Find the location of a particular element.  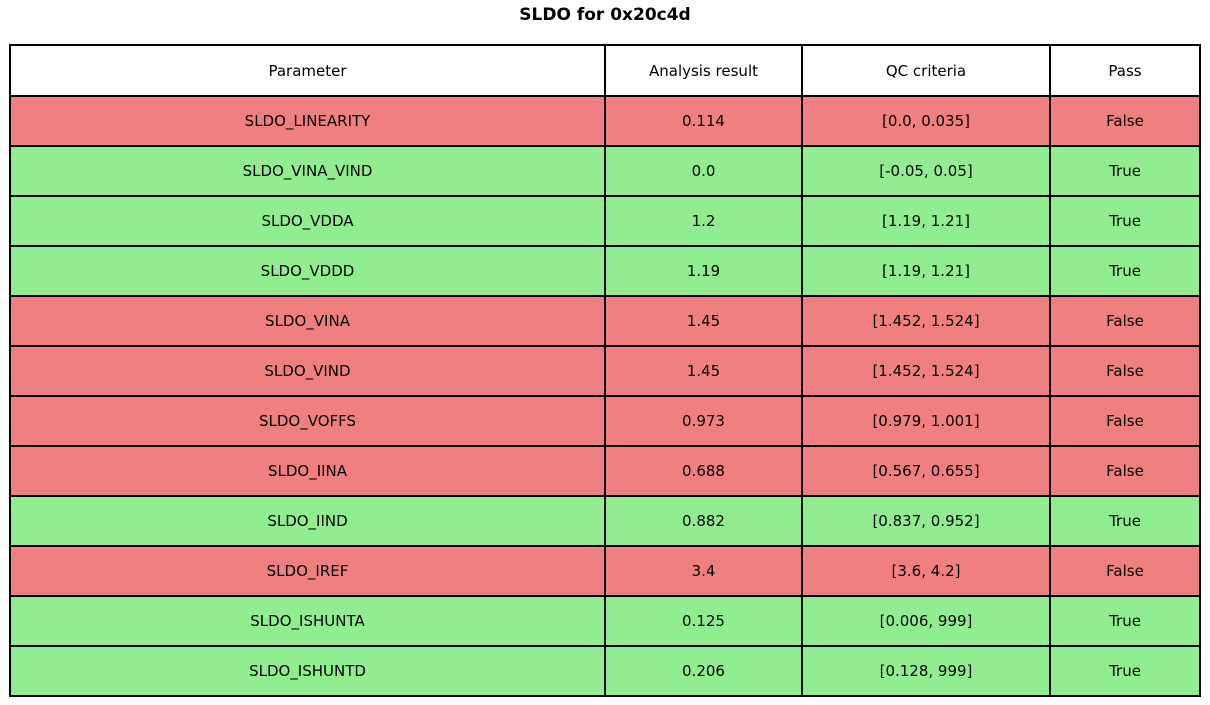

table-row: SLDO_ISHUNTD 0.206 [0.128, 999] True is located at coordinates (605, 671).